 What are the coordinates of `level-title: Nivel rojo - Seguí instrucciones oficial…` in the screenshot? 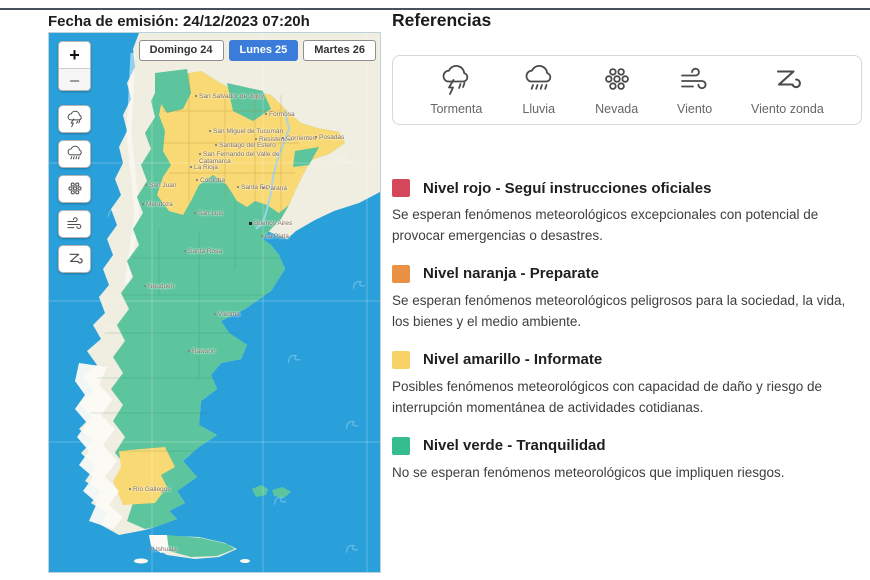 It's located at (567, 188).